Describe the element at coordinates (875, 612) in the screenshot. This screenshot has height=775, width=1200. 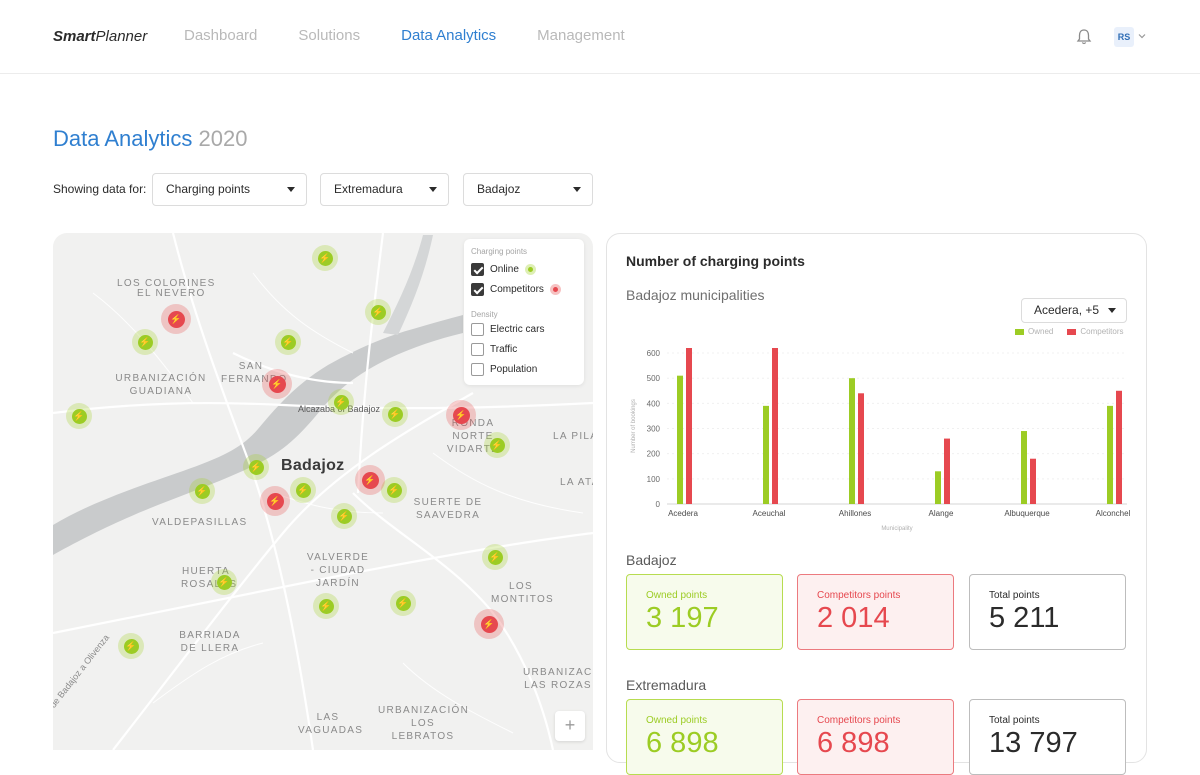
I see `competitors-points-card: Competitors points 2 014` at that location.